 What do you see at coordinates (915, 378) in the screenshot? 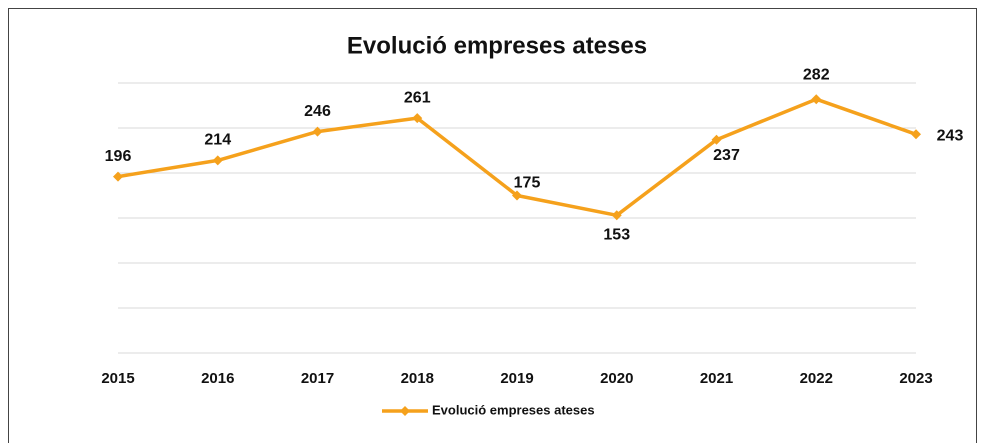
I see `x-tick-label: 2023` at bounding box center [915, 378].